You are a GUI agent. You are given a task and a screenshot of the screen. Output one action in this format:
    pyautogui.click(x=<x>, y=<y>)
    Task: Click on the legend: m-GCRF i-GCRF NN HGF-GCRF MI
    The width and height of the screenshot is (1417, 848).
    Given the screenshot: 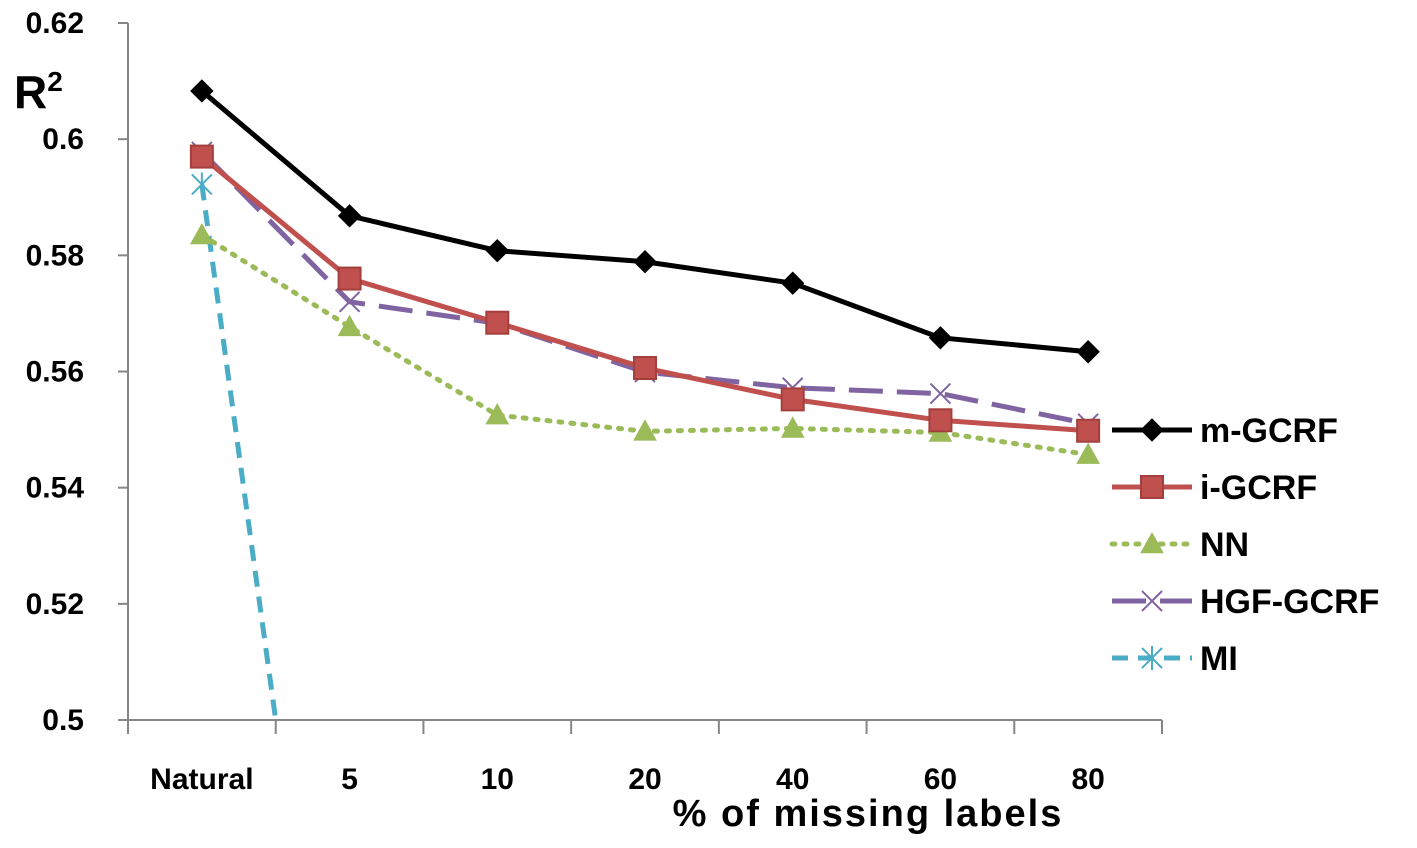 What is the action you would take?
    pyautogui.click(x=1244, y=545)
    